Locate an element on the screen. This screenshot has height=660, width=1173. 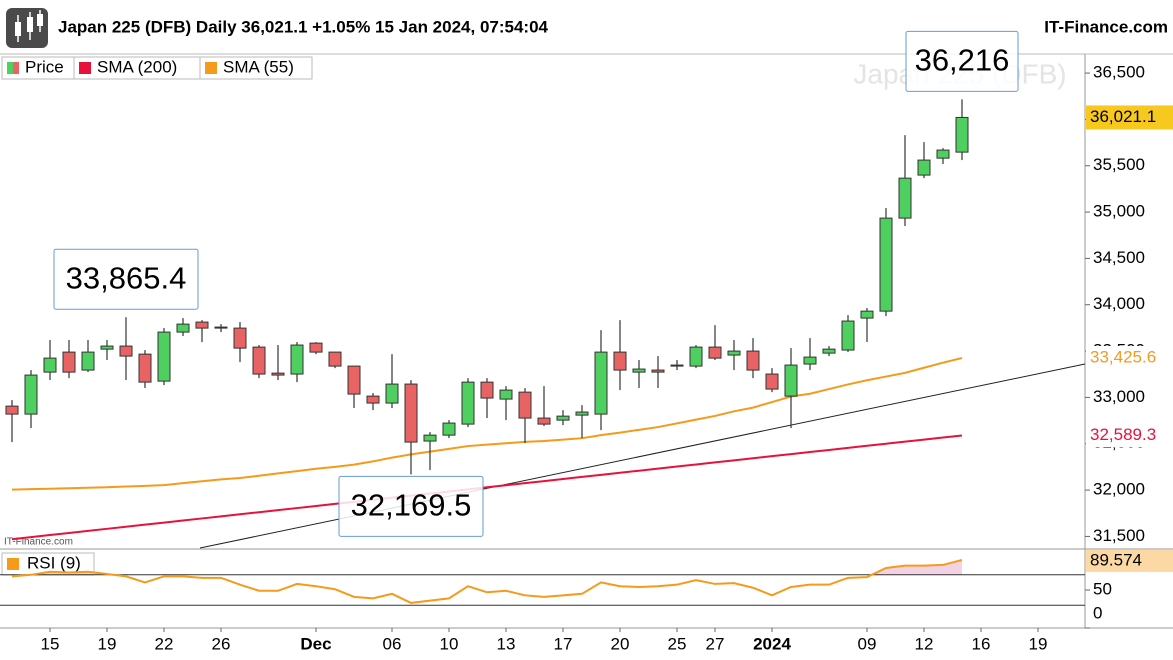
source: IT-Finance.com is located at coordinates (1106, 26).